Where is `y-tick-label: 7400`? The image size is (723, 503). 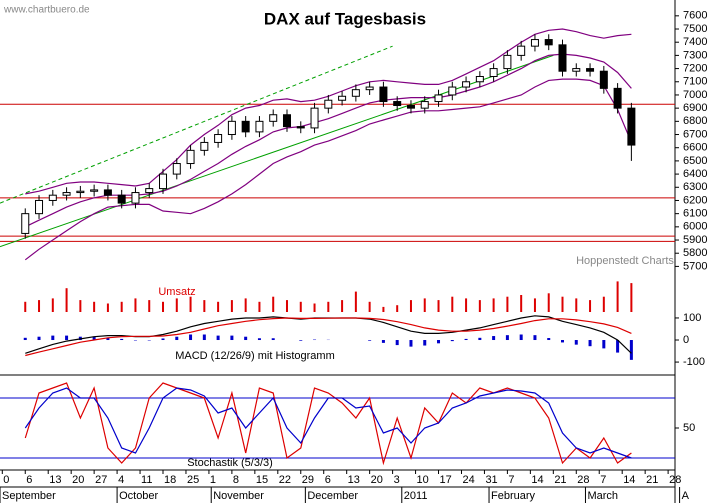 y-tick-label: 7400 is located at coordinates (695, 42).